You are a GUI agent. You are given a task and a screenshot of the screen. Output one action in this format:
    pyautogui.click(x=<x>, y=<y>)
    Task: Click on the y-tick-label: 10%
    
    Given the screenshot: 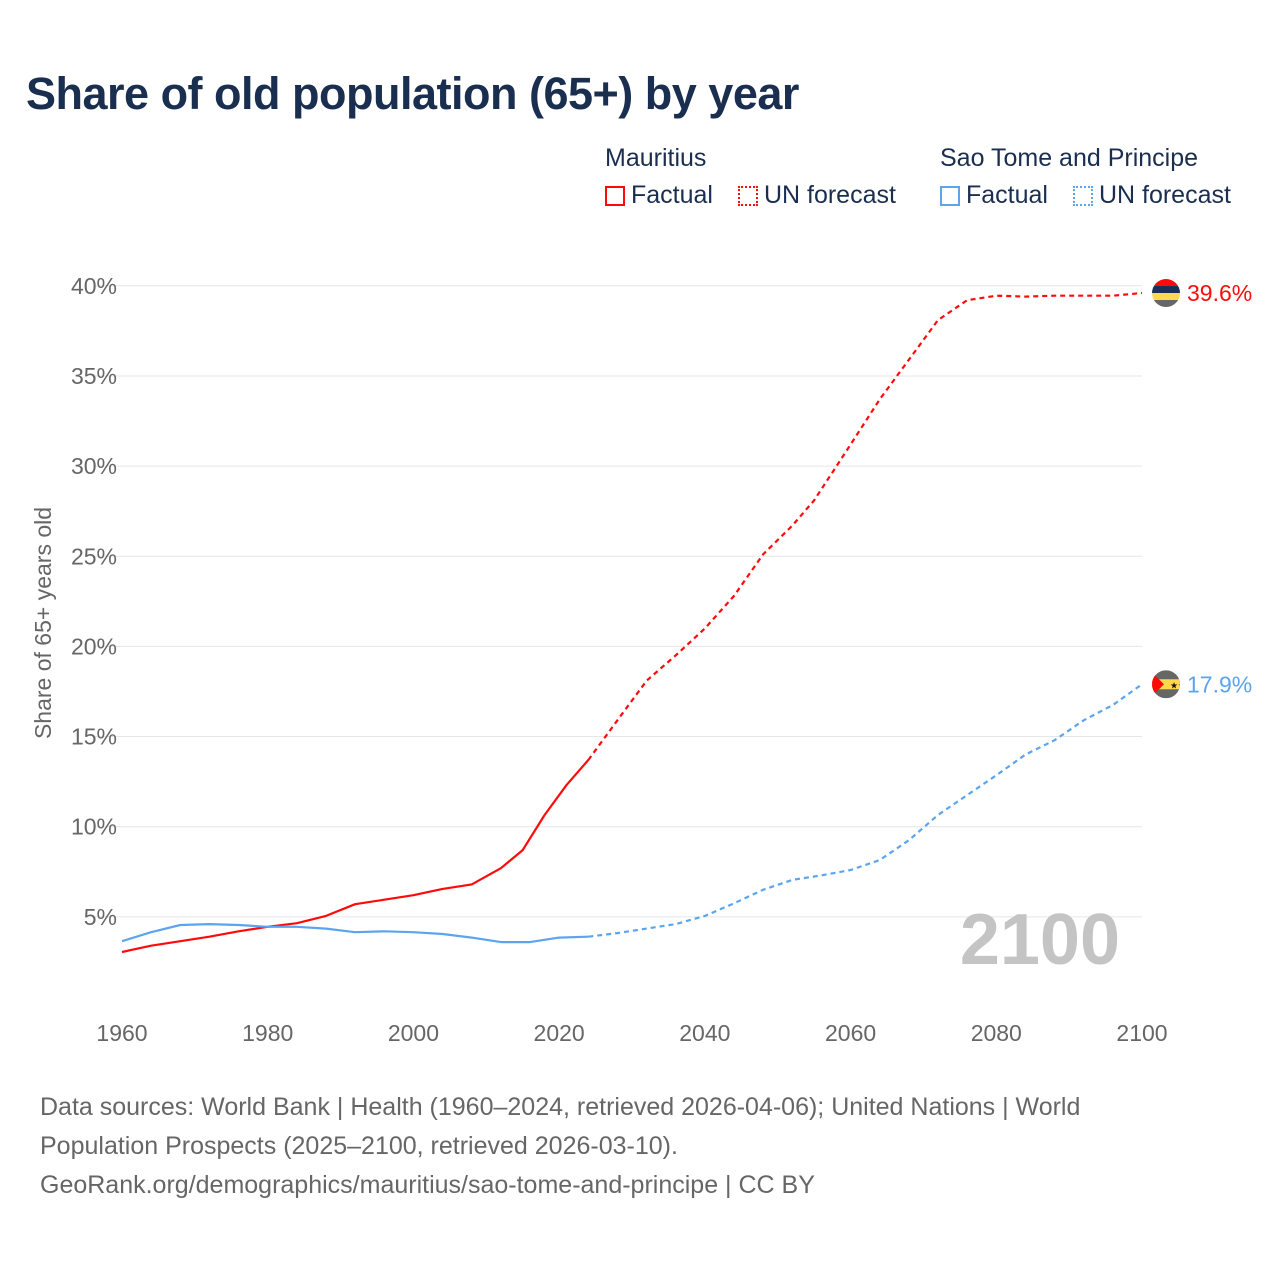 What is the action you would take?
    pyautogui.click(x=94, y=827)
    